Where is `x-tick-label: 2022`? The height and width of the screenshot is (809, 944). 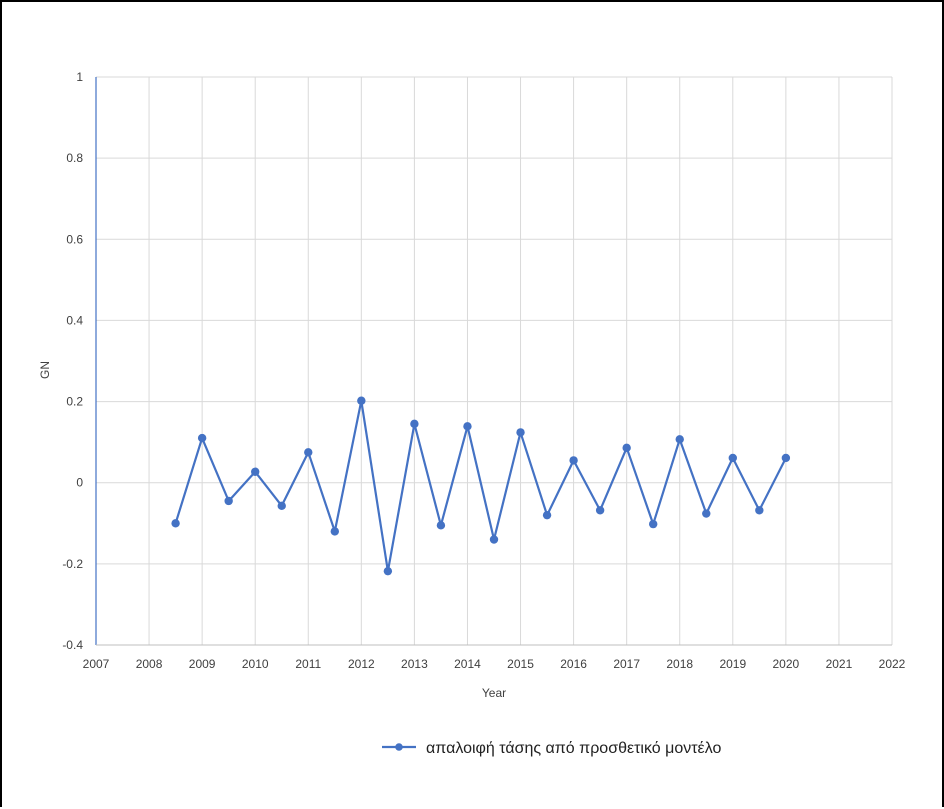
x-tick-label: 2022 is located at coordinates (892, 664).